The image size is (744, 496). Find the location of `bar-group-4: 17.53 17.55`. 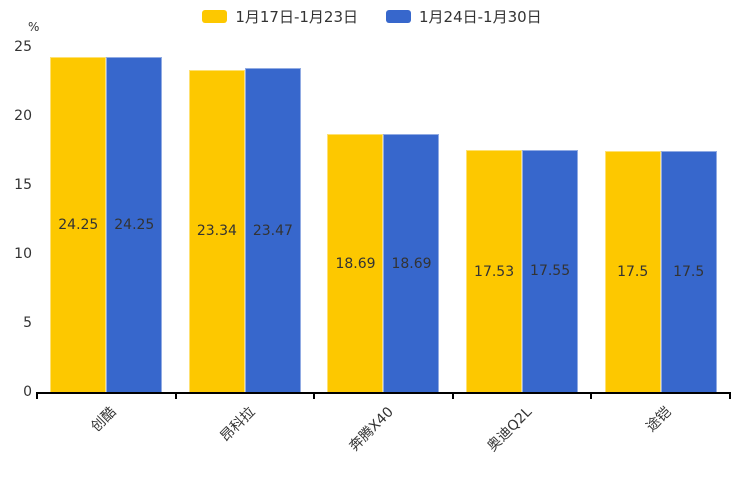

bar-group-4: 17.53 17.55 is located at coordinates (522, 219).